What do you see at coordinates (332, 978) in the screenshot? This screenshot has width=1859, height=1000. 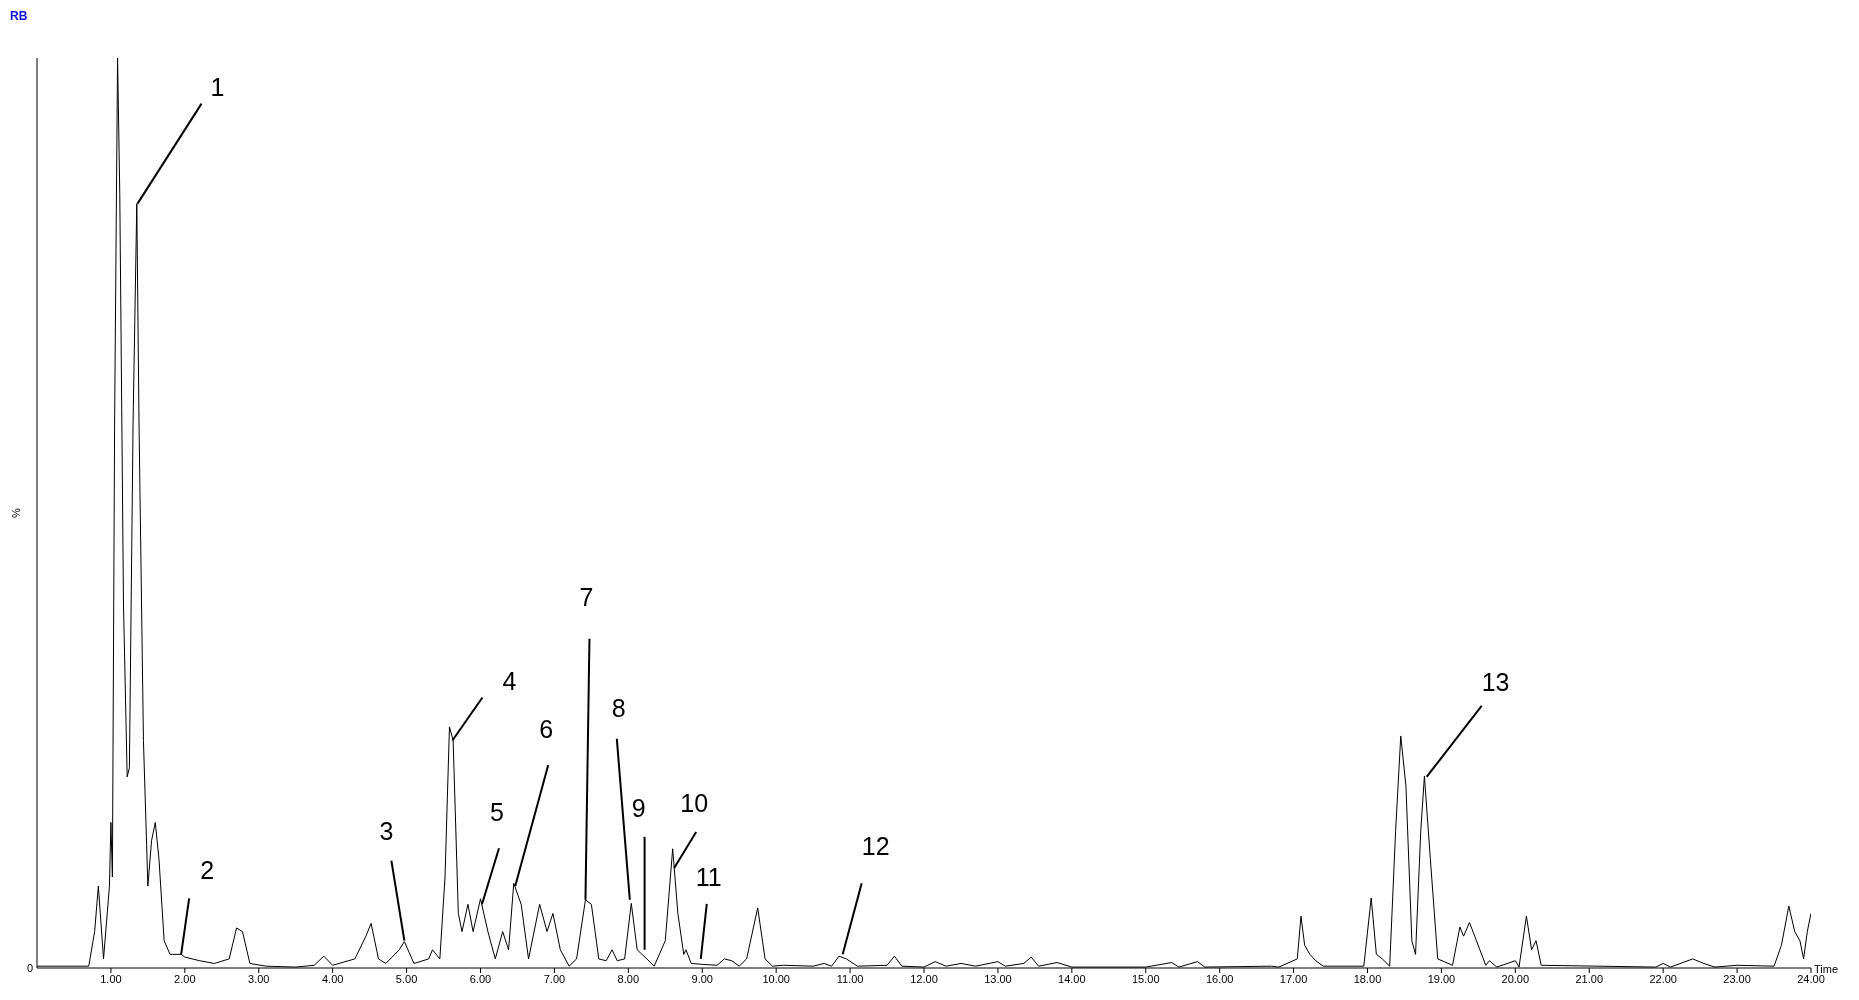 I see `x-tick-label: 4.00` at bounding box center [332, 978].